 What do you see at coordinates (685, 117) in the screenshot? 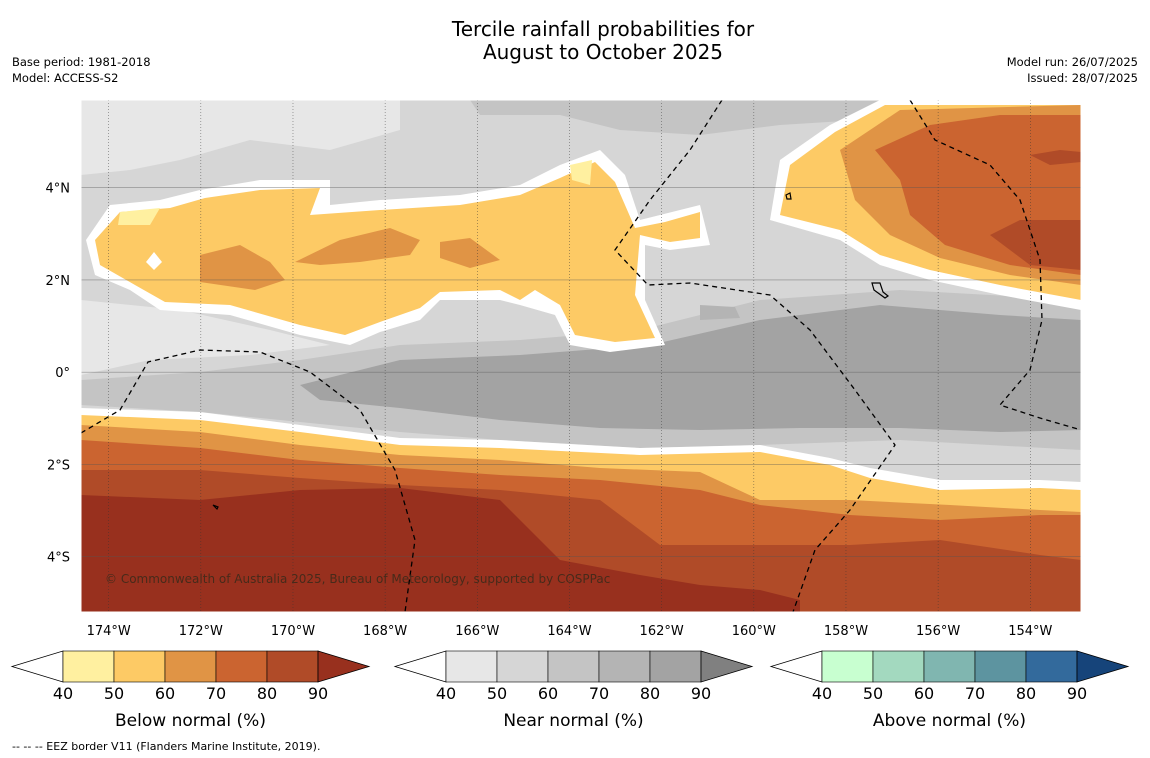
I see `near-normal-60-region-top` at bounding box center [685, 117].